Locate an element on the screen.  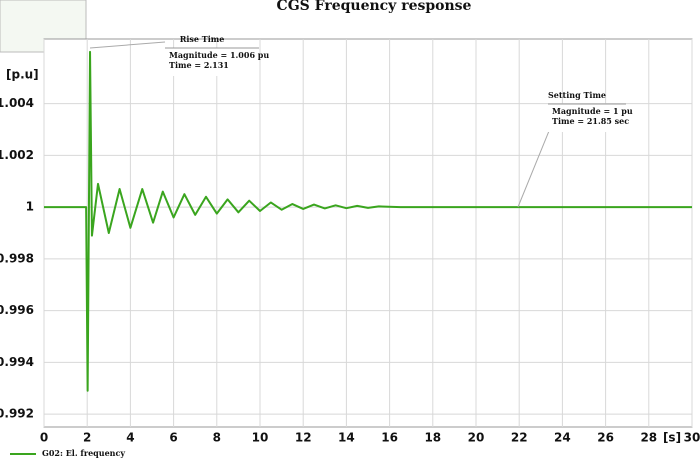
y-axis-label: [p.u] is located at coordinates (22, 75).